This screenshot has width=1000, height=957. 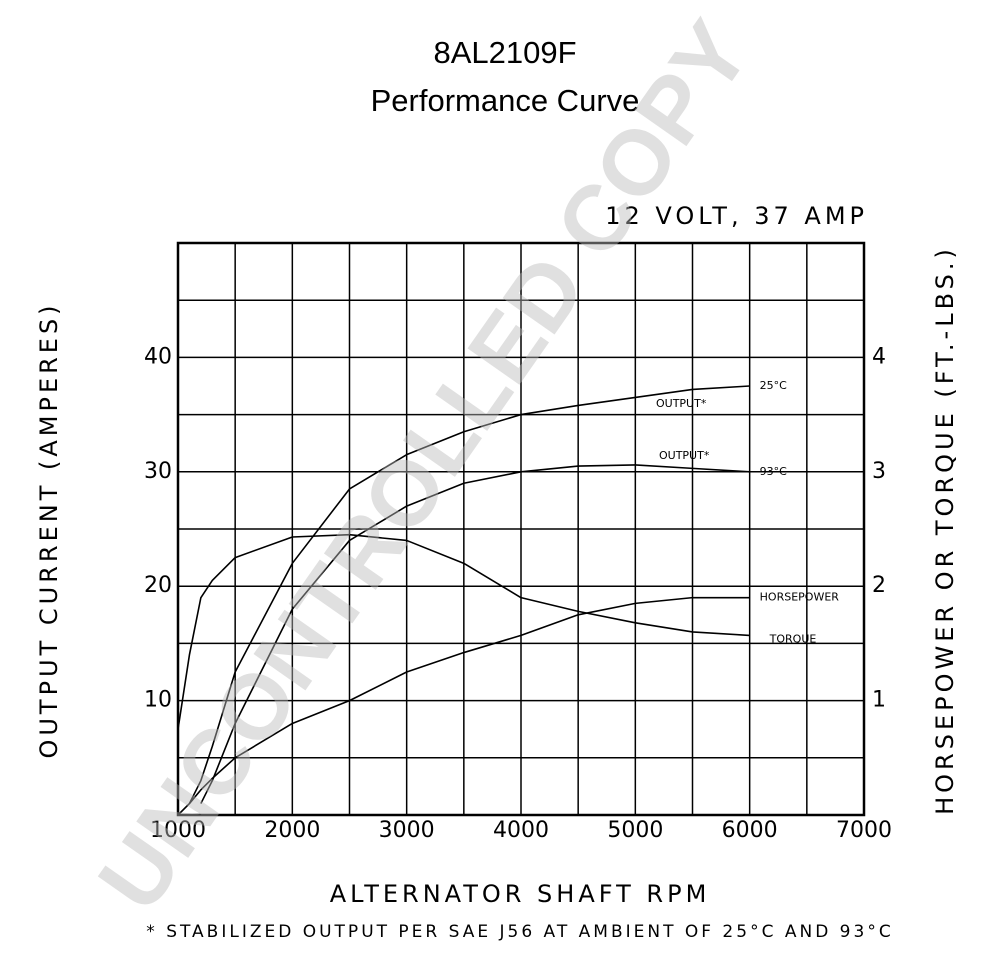 What do you see at coordinates (49, 529) in the screenshot?
I see `y-axis-title: OUTPUT CURRENT (AMPERES)` at bounding box center [49, 529].